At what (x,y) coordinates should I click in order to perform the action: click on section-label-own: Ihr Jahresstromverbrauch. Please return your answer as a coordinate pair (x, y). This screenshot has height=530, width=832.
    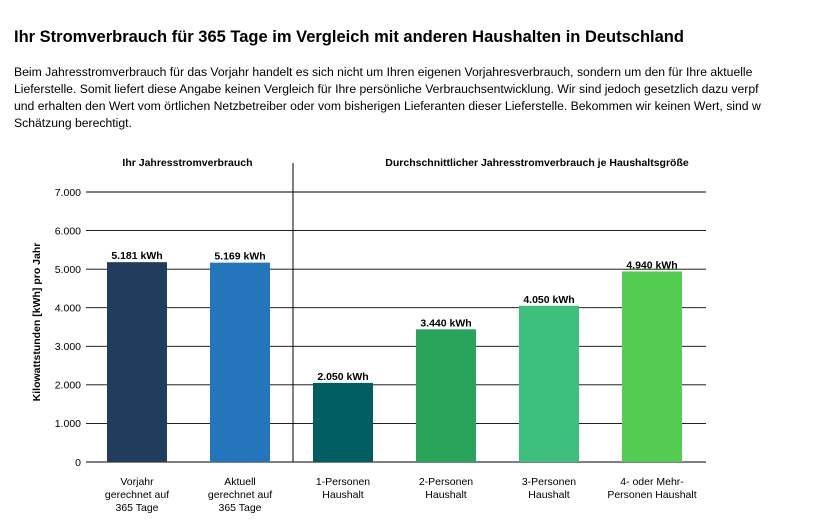
    Looking at the image, I should click on (187, 163).